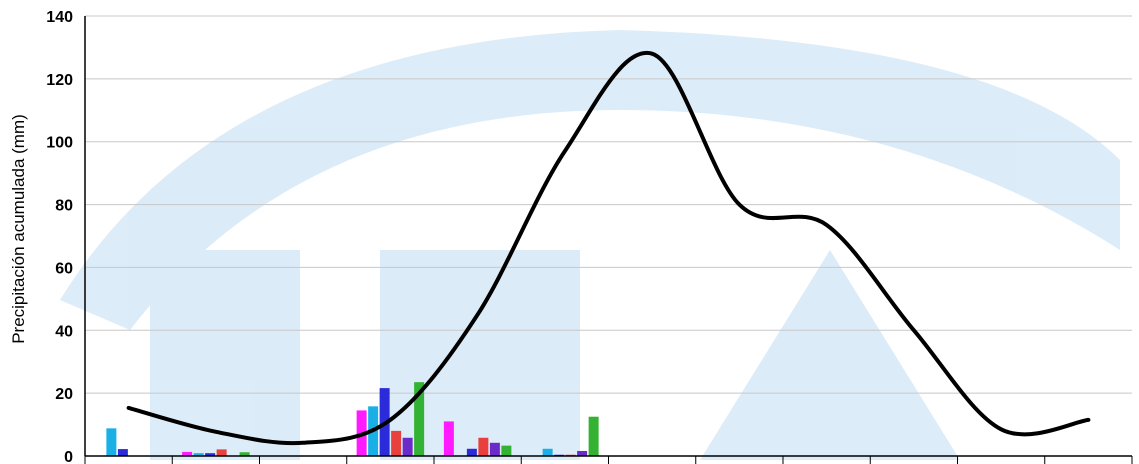 This screenshot has height=464, width=1139. What do you see at coordinates (59, 143) in the screenshot?
I see `y-tick-label: 100` at bounding box center [59, 143].